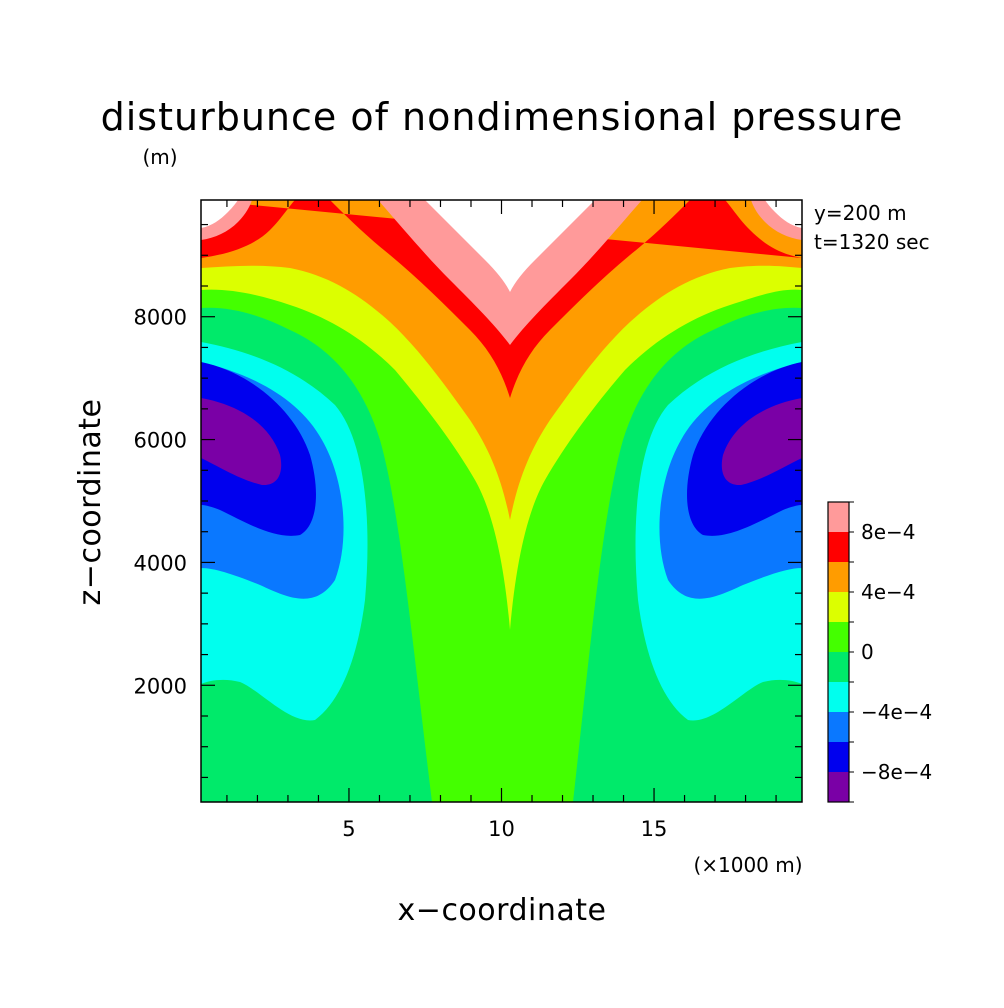  Describe the element at coordinates (160, 686) in the screenshot. I see `y-tick-label: 2000` at that location.